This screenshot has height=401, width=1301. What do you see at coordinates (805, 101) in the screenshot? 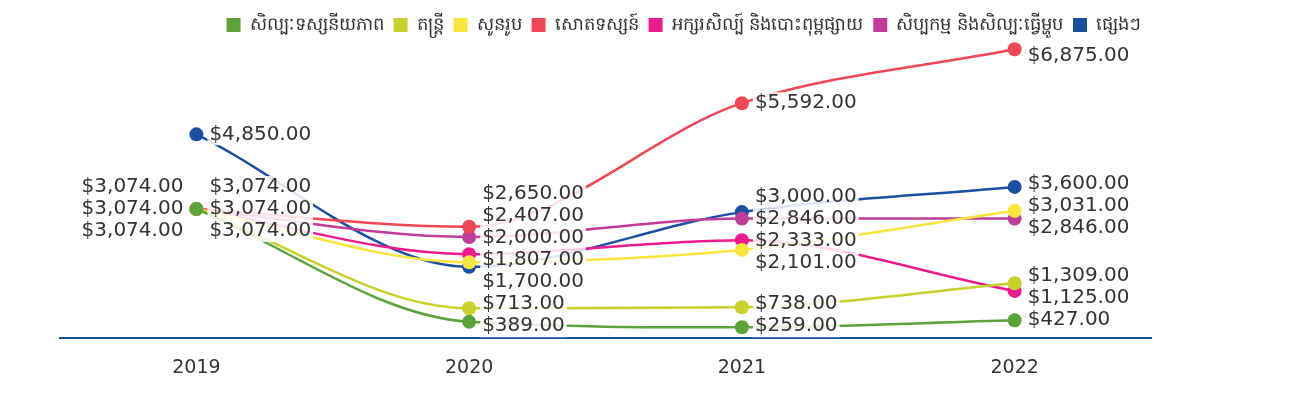
I see `data-label: $5,592.00` at bounding box center [805, 101].